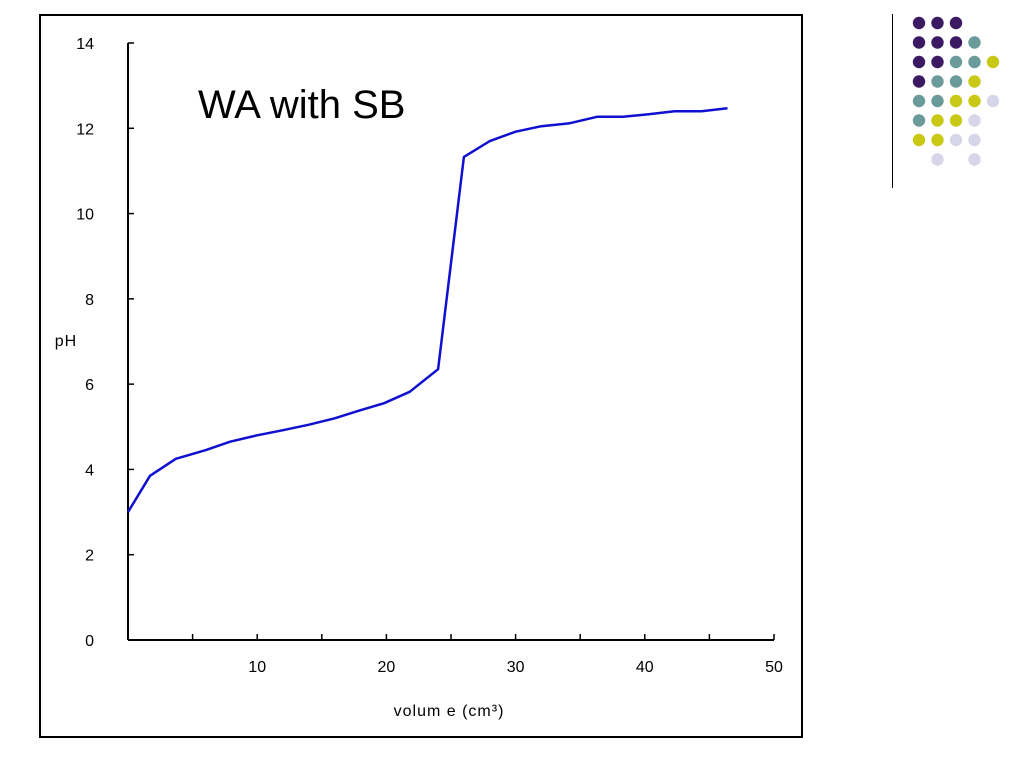 This screenshot has height=768, width=1024. Describe the element at coordinates (89, 385) in the screenshot. I see `y-tick-label: 6` at that location.